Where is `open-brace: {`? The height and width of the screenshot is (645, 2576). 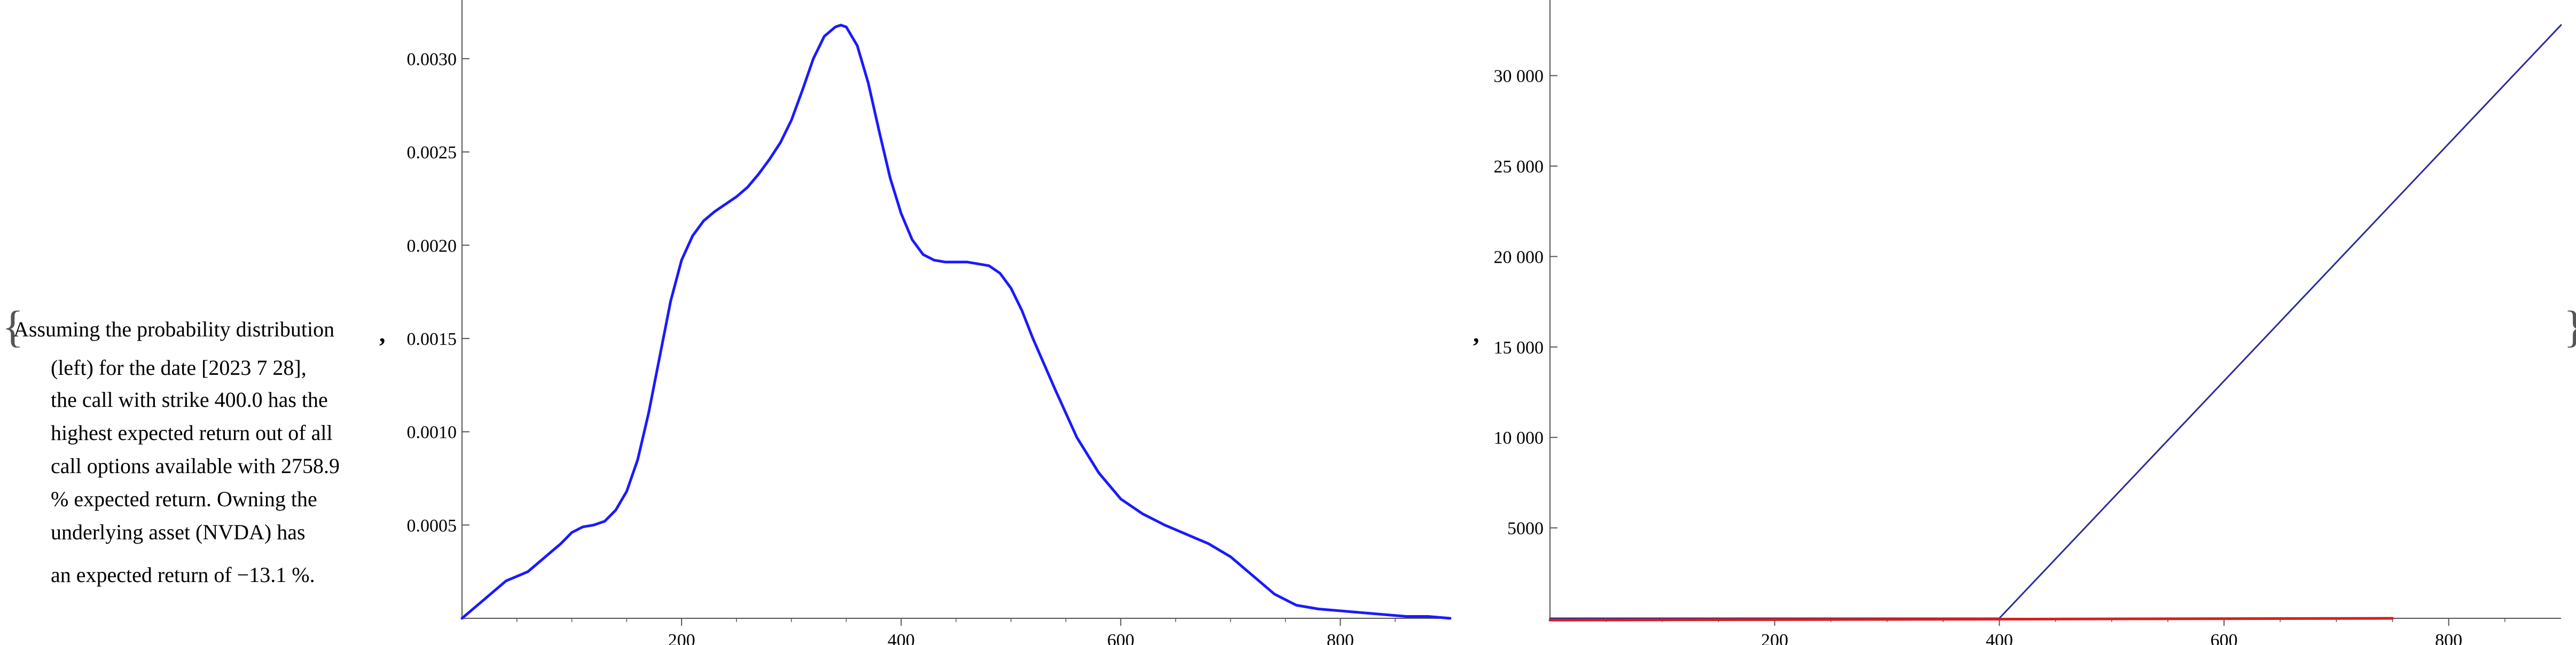 open-brace: { is located at coordinates (13, 327).